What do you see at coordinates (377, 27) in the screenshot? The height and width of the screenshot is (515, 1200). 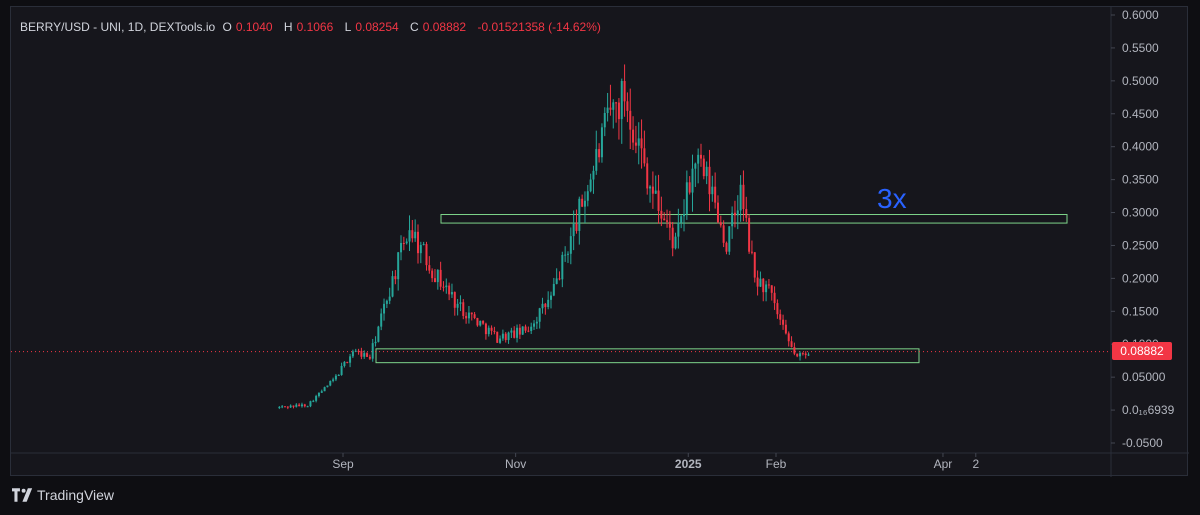 I see `low-value: 0.08254` at bounding box center [377, 27].